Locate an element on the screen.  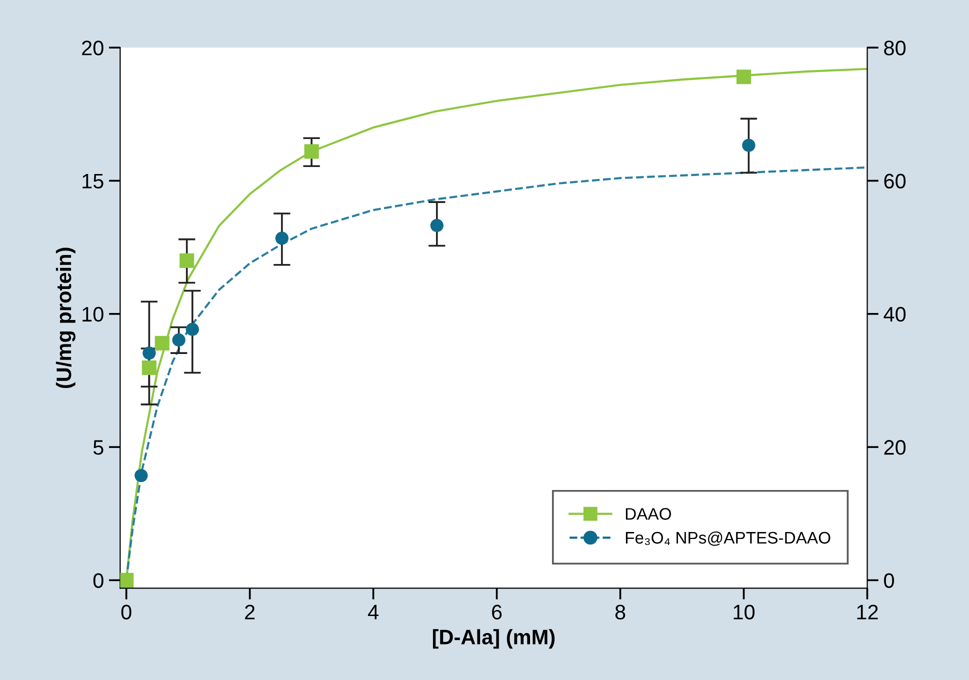
y-tick-label: 5 is located at coordinates (98, 447).